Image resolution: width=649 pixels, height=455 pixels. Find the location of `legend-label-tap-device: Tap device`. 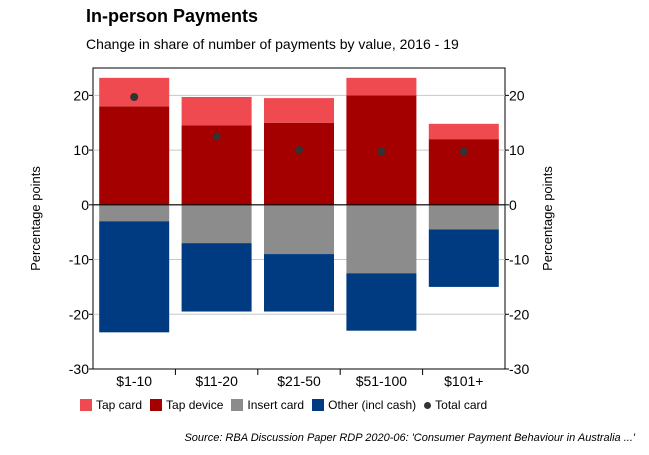

legend-label-tap-device: Tap device is located at coordinates (195, 405).